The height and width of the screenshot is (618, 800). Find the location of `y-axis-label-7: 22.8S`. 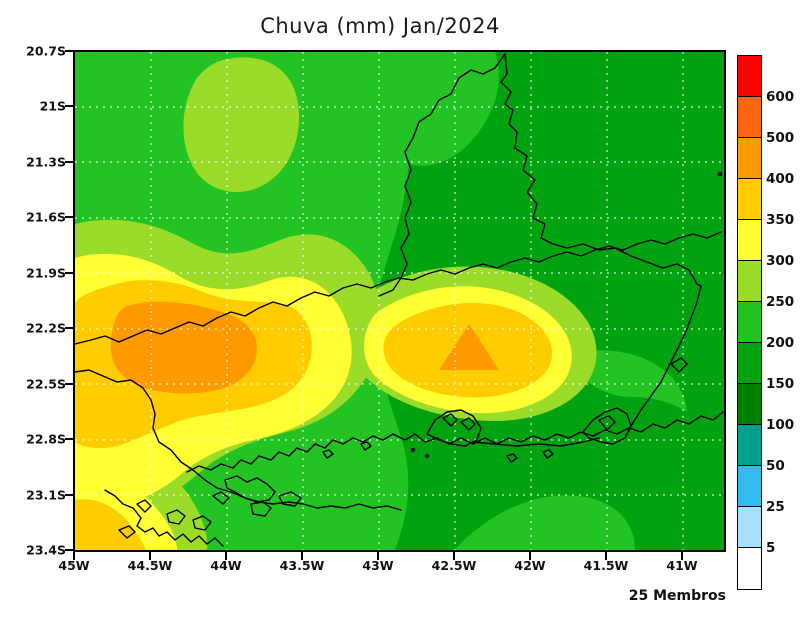

y-axis-label-7: 22.8S is located at coordinates (46, 439).